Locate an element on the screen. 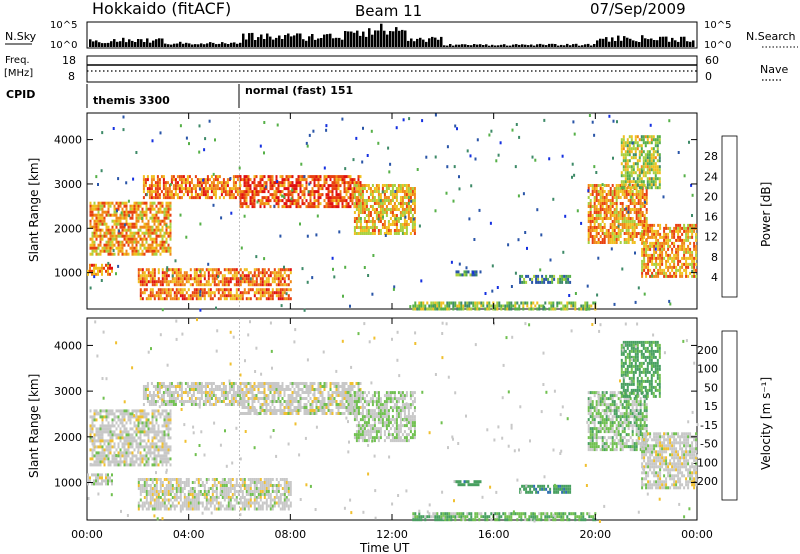  region-evening-arc is located at coordinates (617, 214).